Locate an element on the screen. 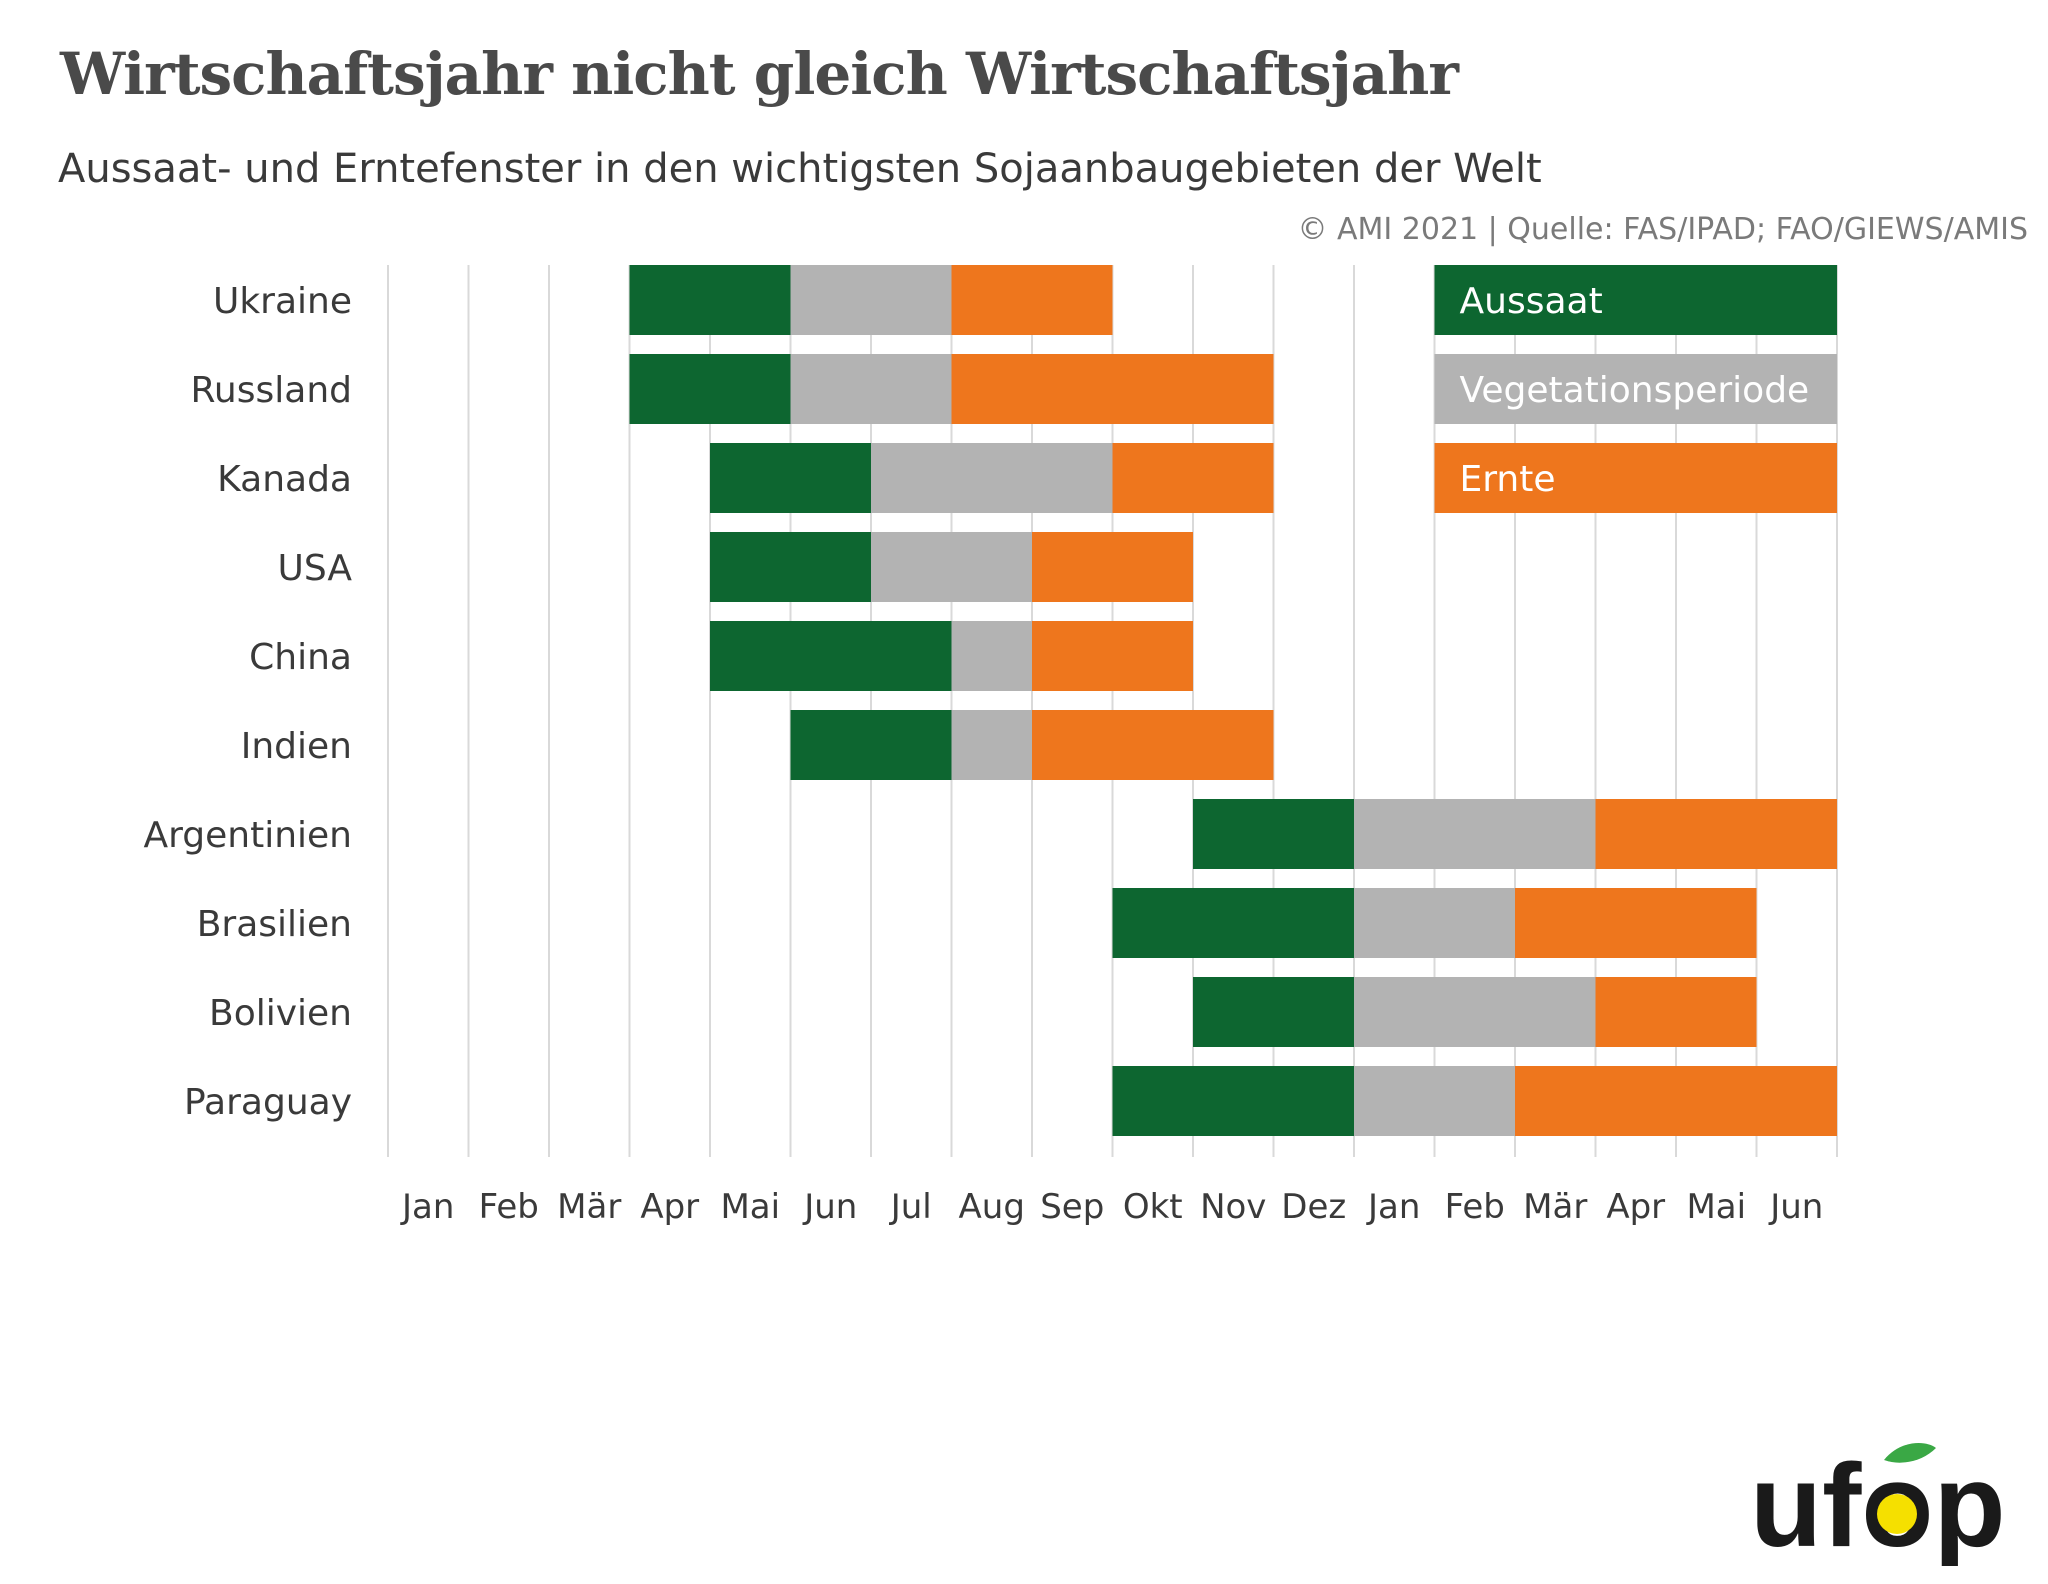  row-label: Ukraine is located at coordinates (282, 301).